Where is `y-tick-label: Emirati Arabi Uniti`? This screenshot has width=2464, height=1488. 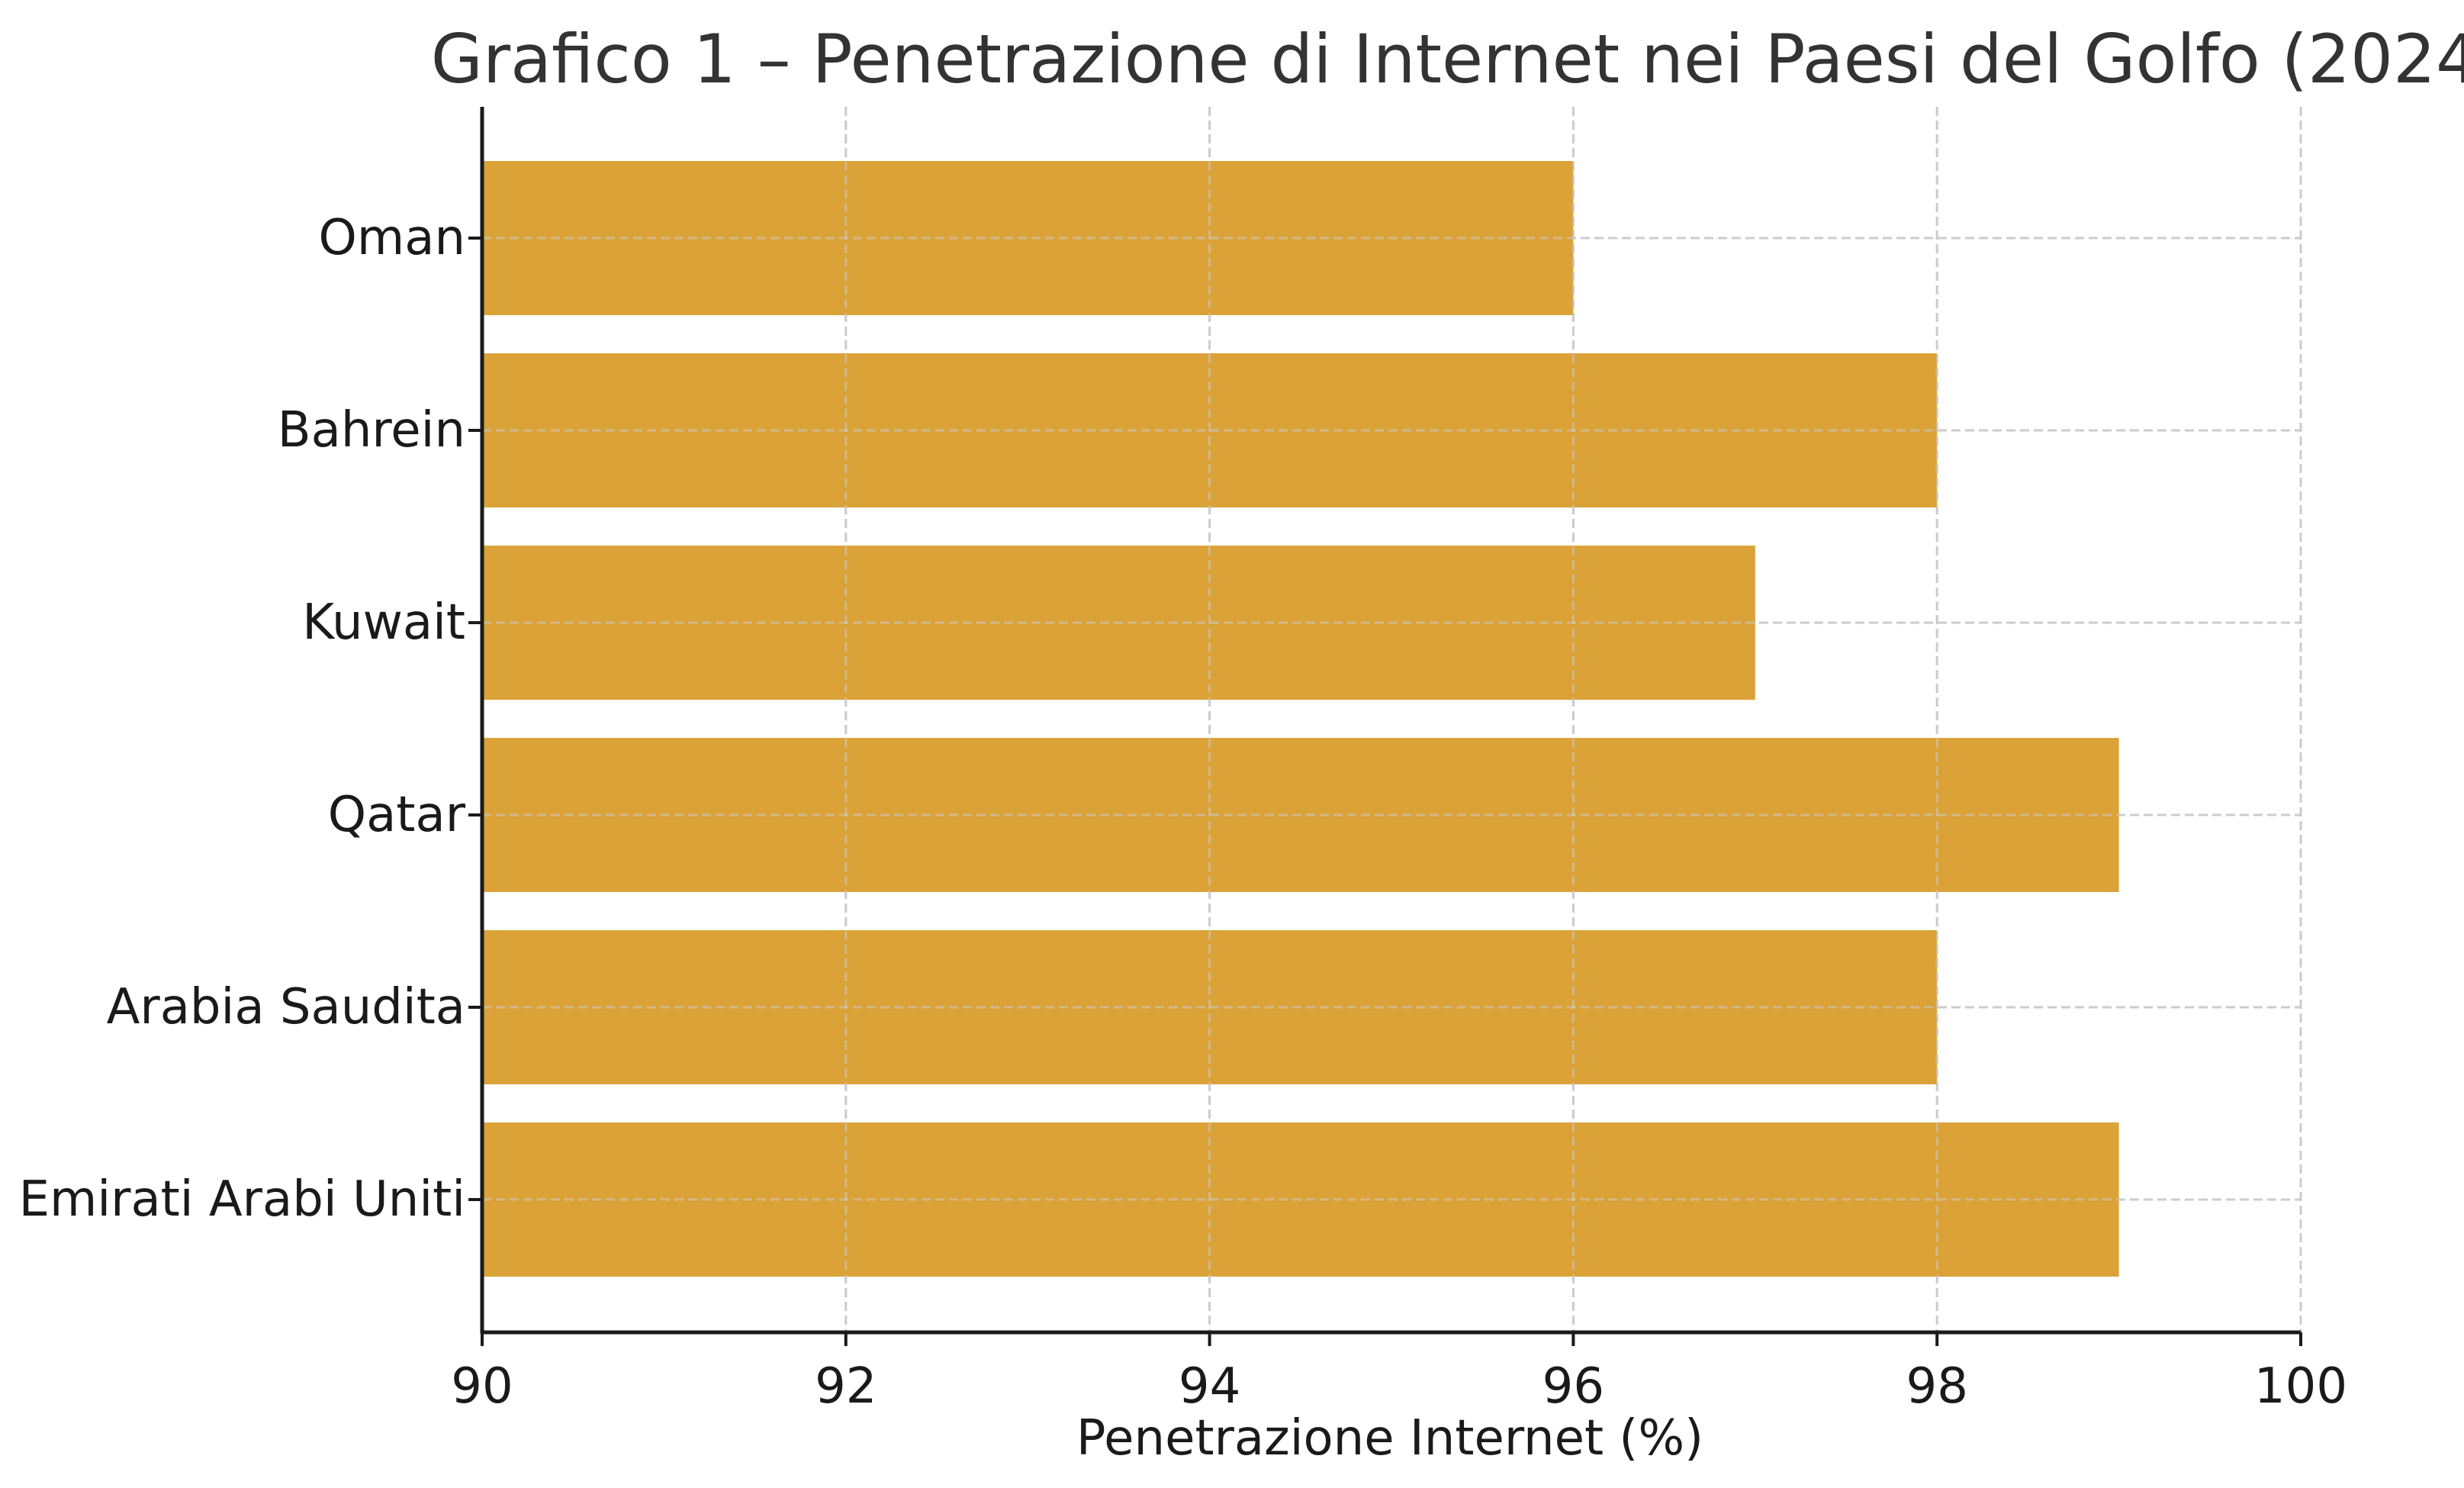
y-tick-label: Emirati Arabi Uniti is located at coordinates (242, 1200).